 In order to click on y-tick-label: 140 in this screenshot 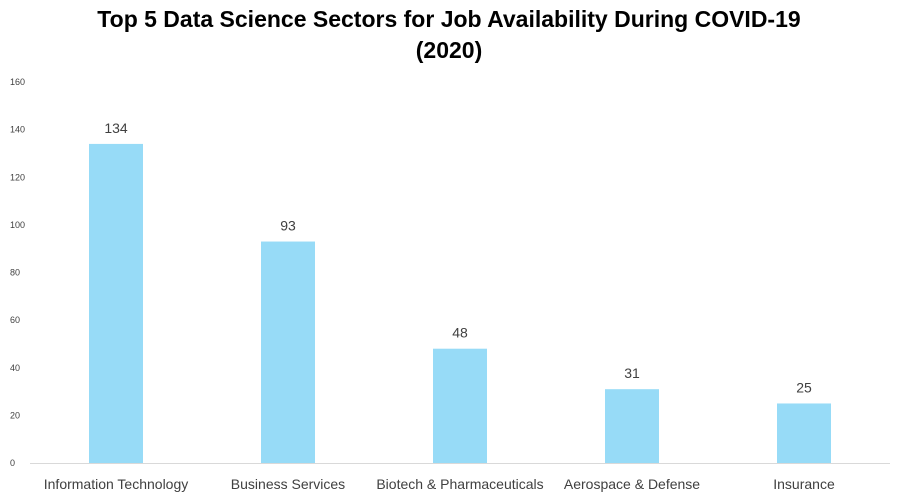, I will do `click(17, 130)`.